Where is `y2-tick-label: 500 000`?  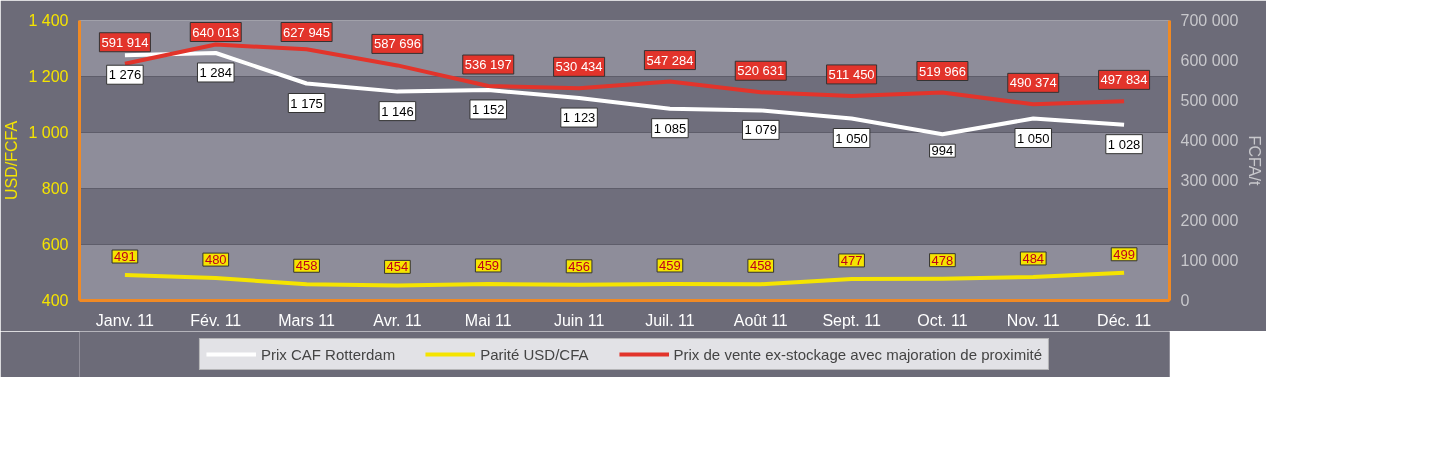
y2-tick-label: 500 000 is located at coordinates (1209, 100).